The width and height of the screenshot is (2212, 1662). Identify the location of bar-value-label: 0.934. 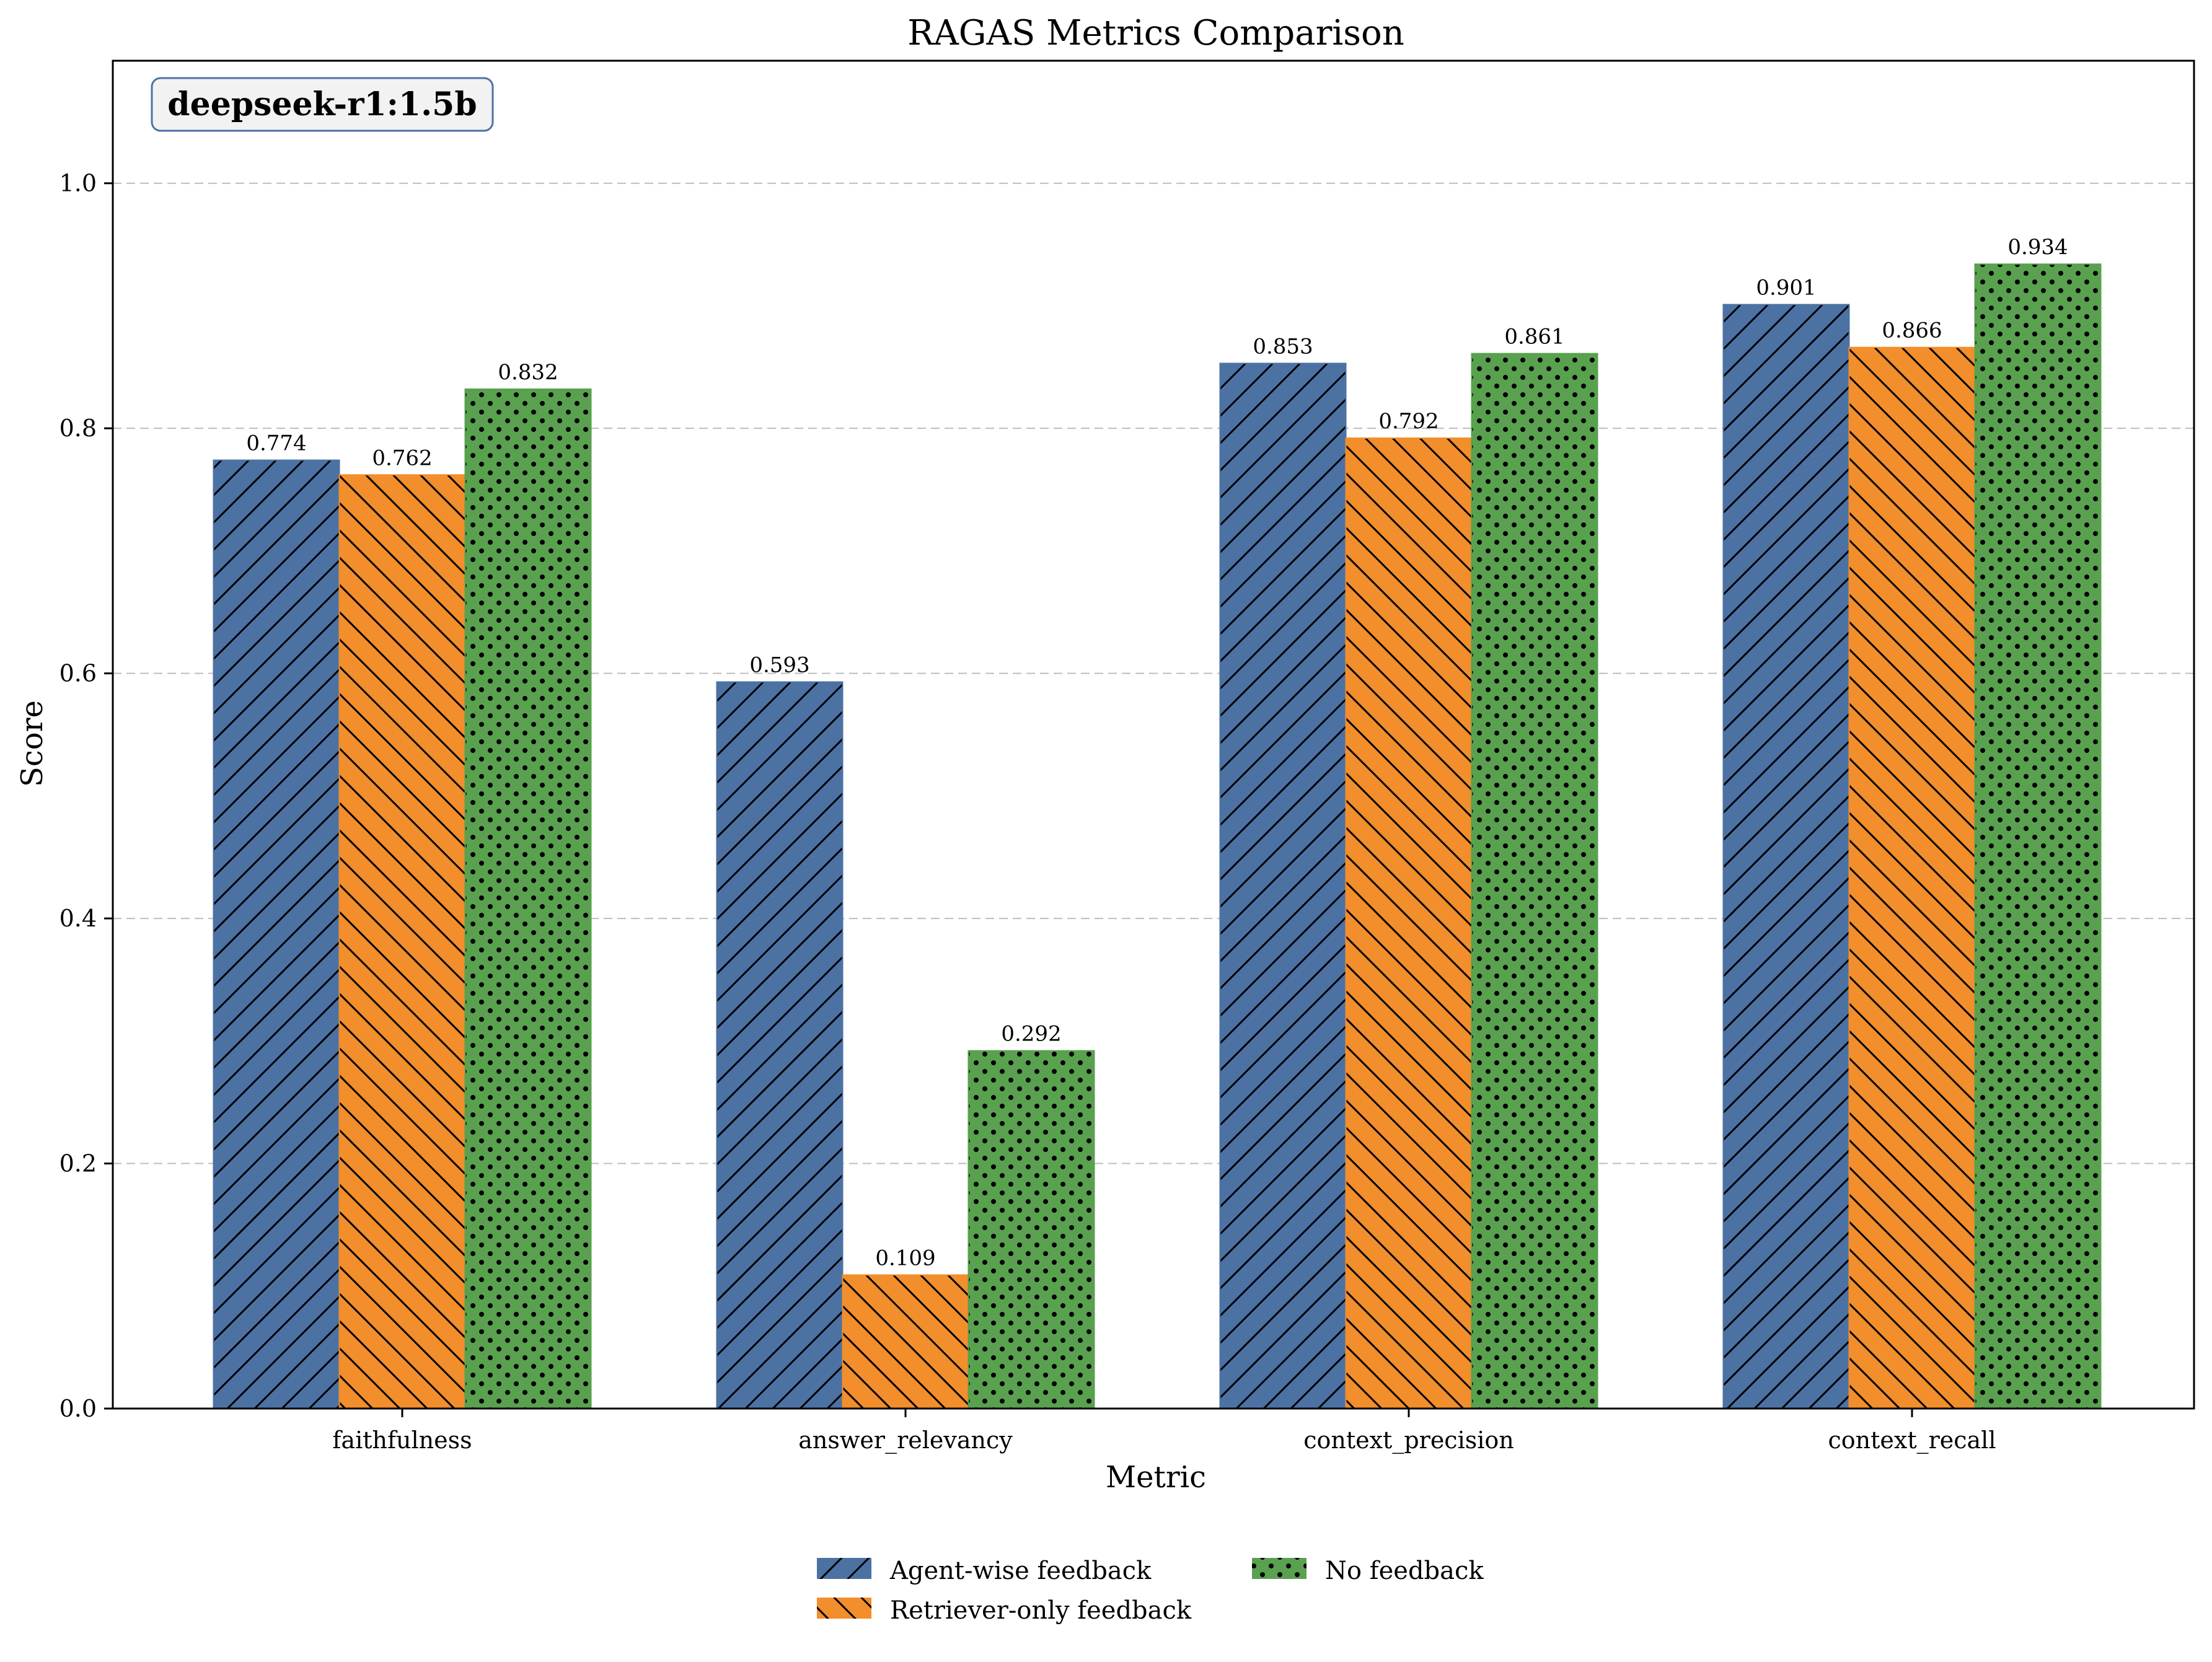
(2037, 248).